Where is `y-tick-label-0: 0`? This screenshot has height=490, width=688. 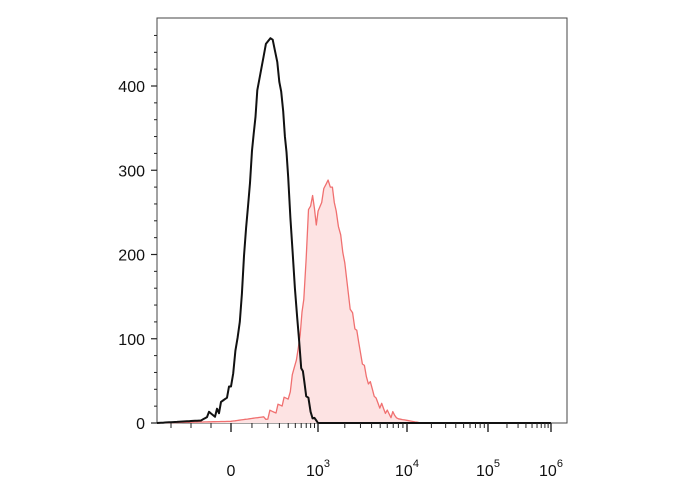
y-tick-label-0: 0 is located at coordinates (140, 424).